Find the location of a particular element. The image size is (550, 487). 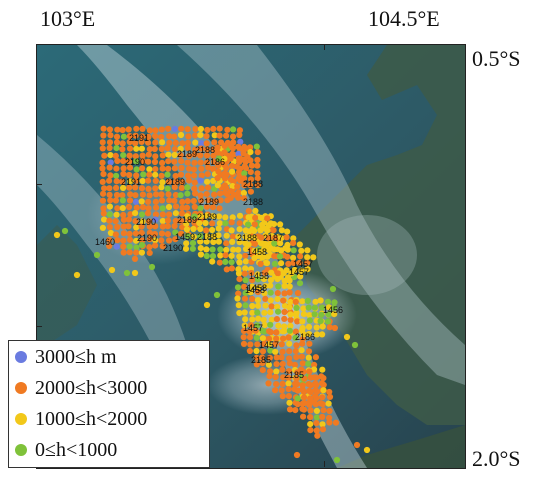

height-label: 2189 is located at coordinates (207, 217).